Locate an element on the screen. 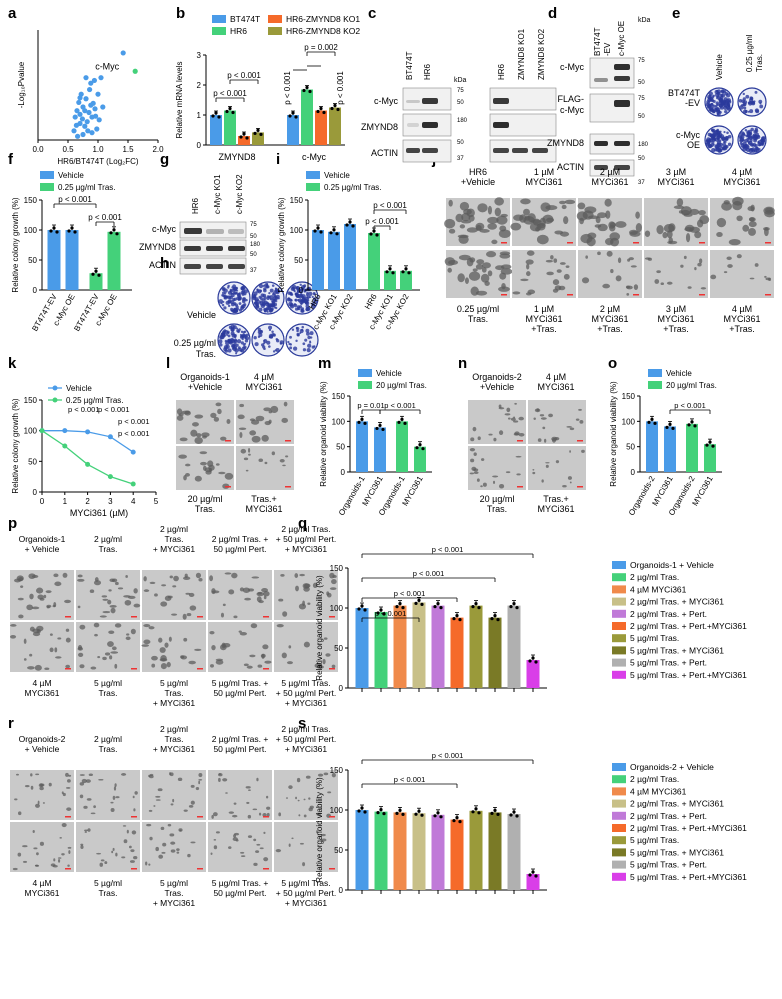 The width and height of the screenshot is (782, 999). x-tick-label: 1 is located at coordinates (65, 501).